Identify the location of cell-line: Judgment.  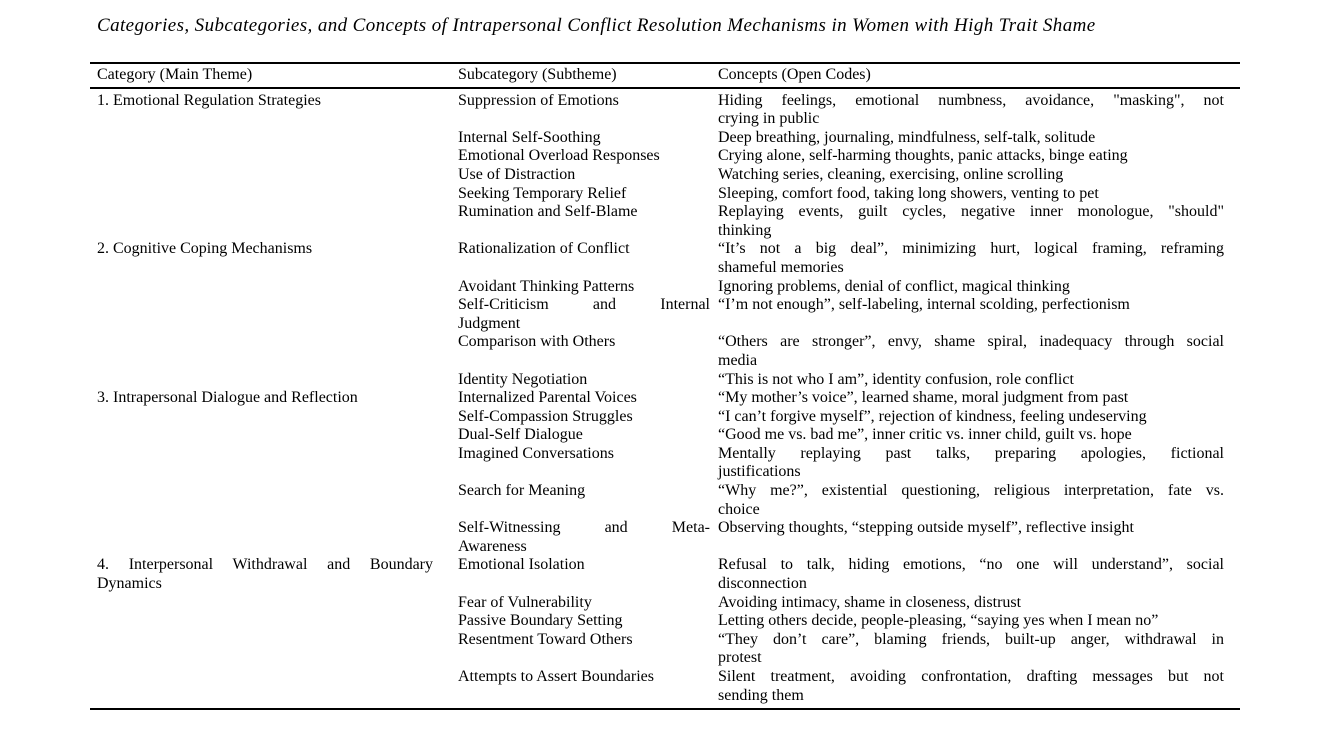
(489, 323).